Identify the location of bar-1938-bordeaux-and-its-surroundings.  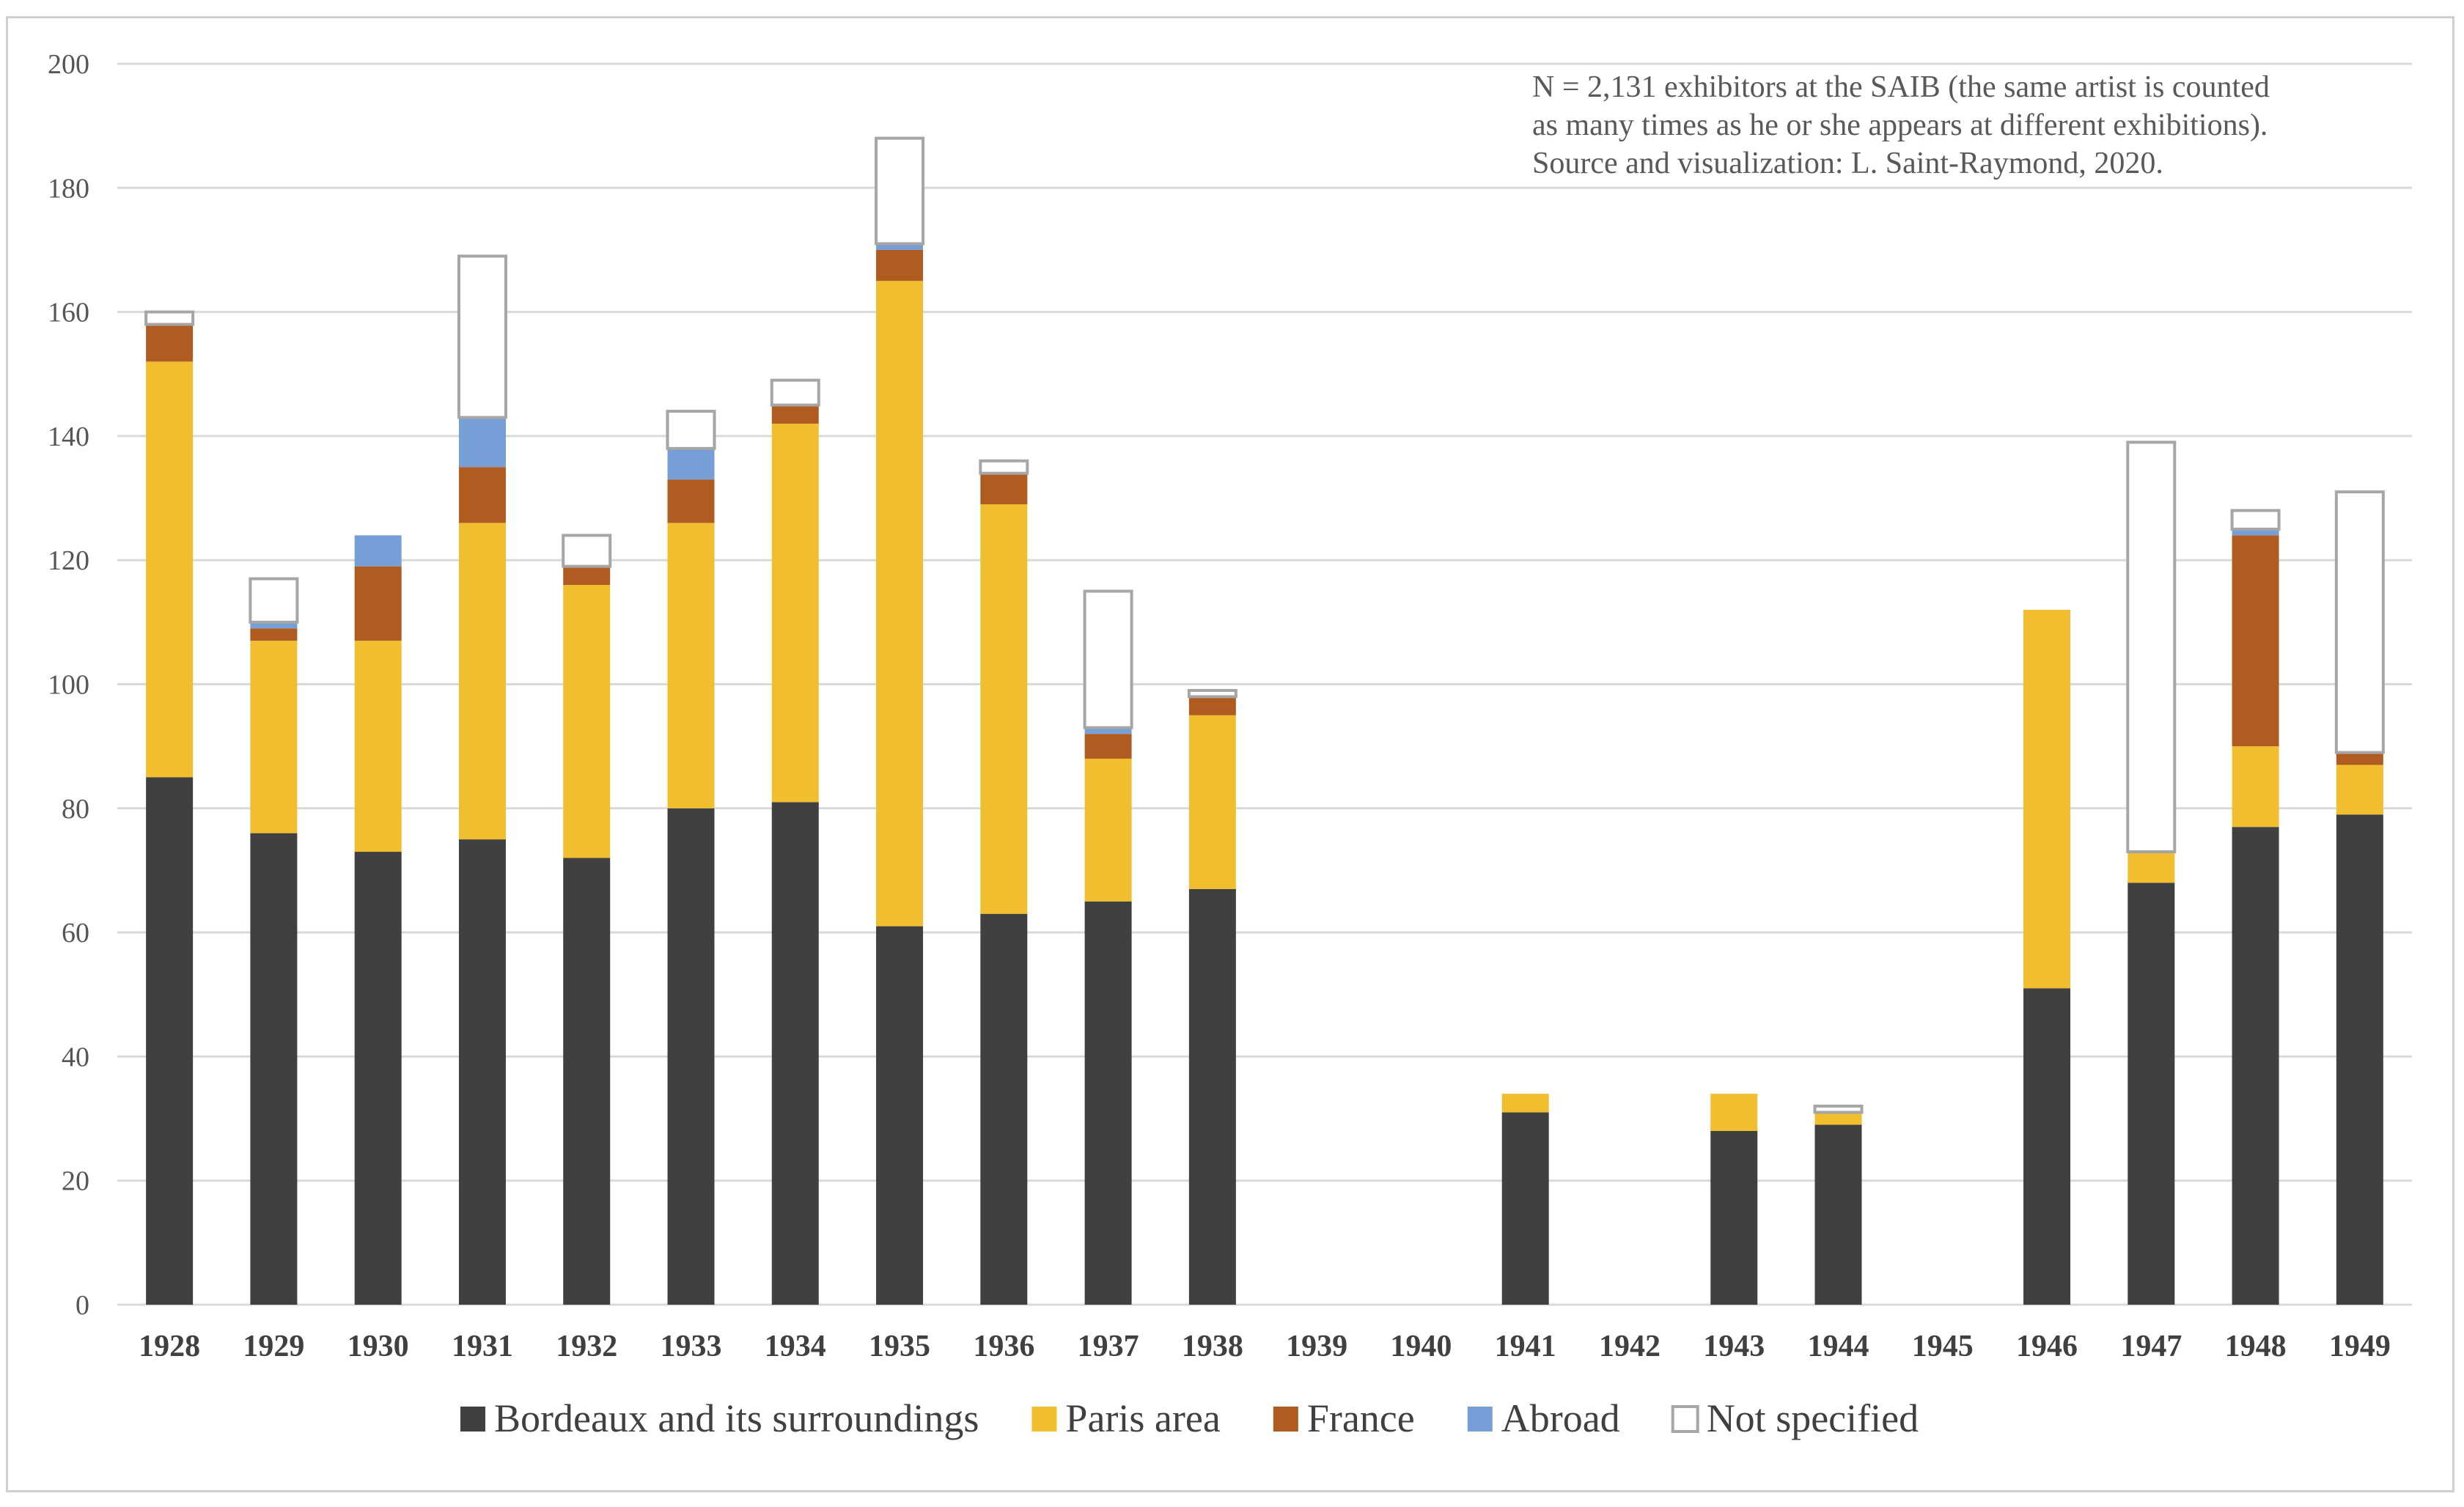
(1212, 1096).